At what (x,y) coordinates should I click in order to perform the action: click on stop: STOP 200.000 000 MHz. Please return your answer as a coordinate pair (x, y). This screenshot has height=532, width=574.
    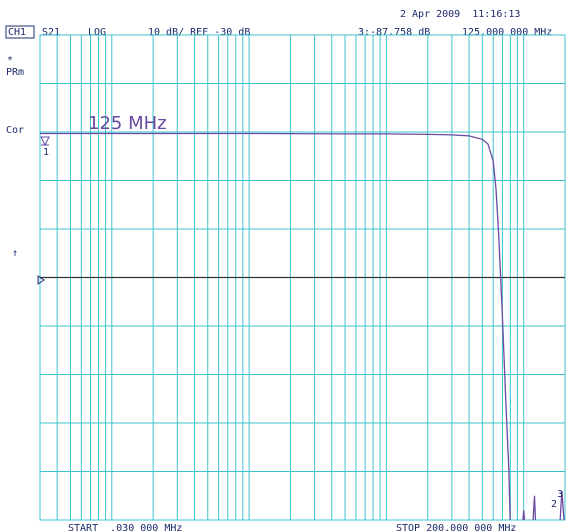
    Looking at the image, I should click on (456, 527).